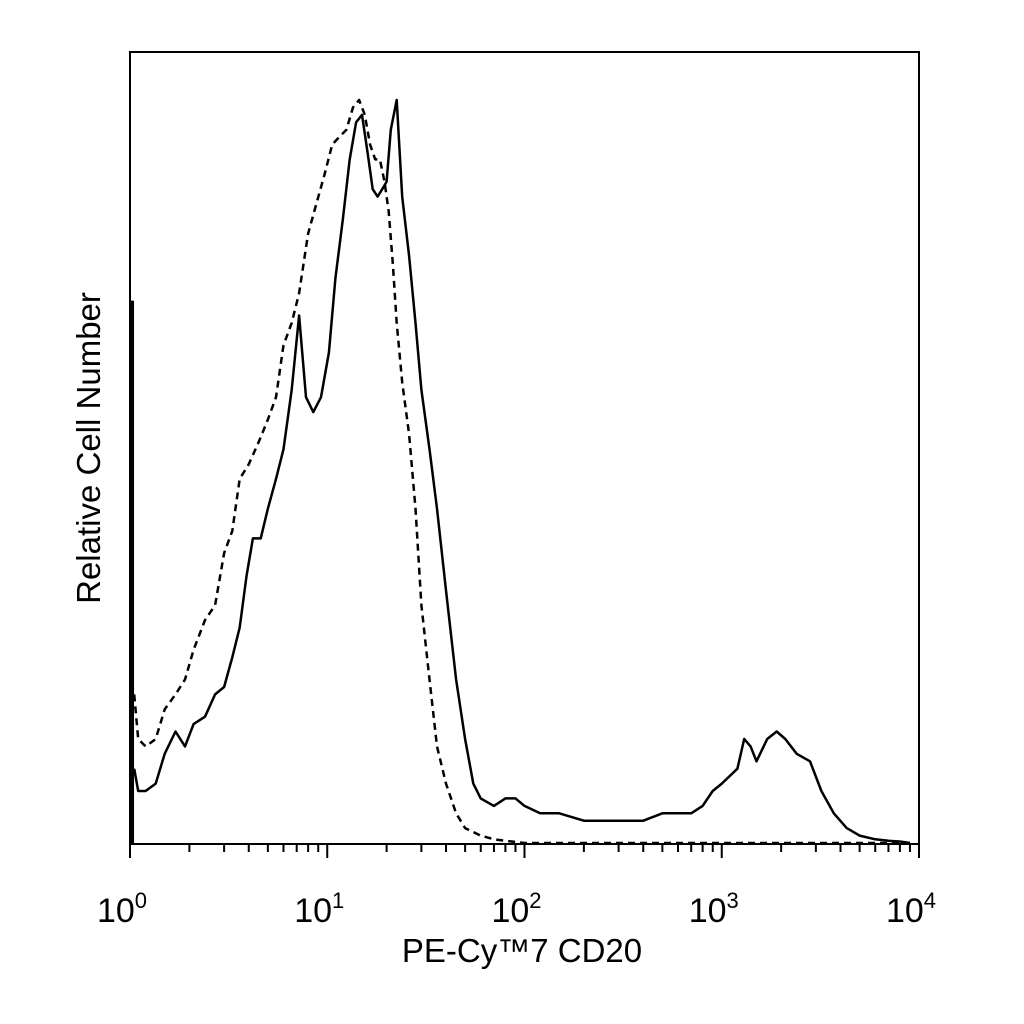  I want to click on x-tick-label-2: 10², so click(516, 909).